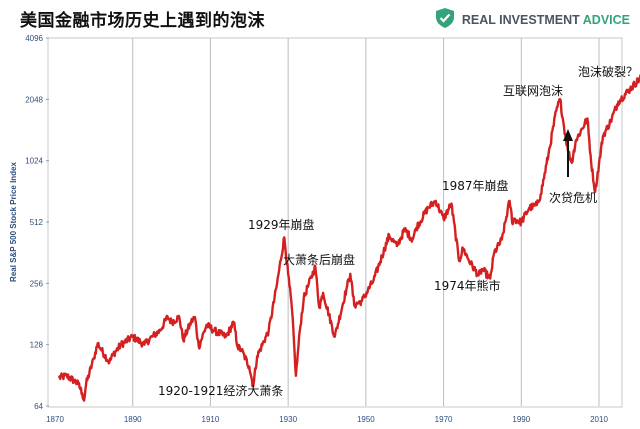 The width and height of the screenshot is (640, 429). I want to click on annotation-1929-crash: 1929年崩盘, so click(281, 224).